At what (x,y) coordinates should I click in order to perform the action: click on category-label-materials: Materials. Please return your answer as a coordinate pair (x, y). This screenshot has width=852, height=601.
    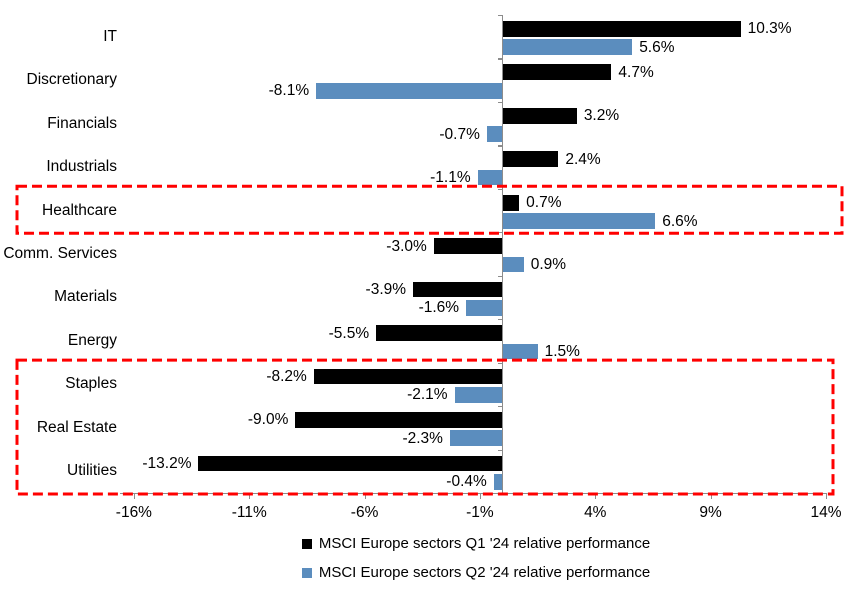
    Looking at the image, I should click on (85, 297).